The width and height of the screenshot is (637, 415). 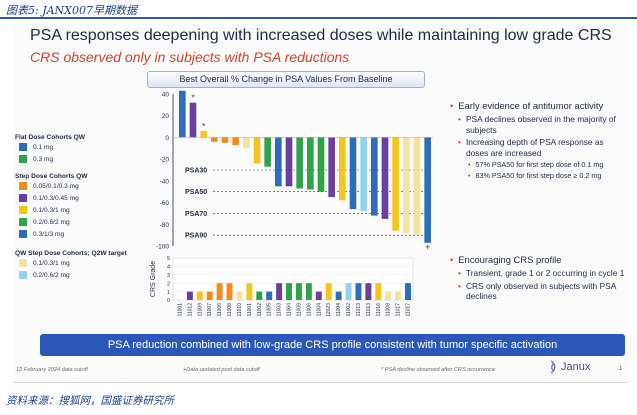 What do you see at coordinates (85, 234) in the screenshot?
I see `legend-item: 0.3/1/3 mg` at bounding box center [85, 234].